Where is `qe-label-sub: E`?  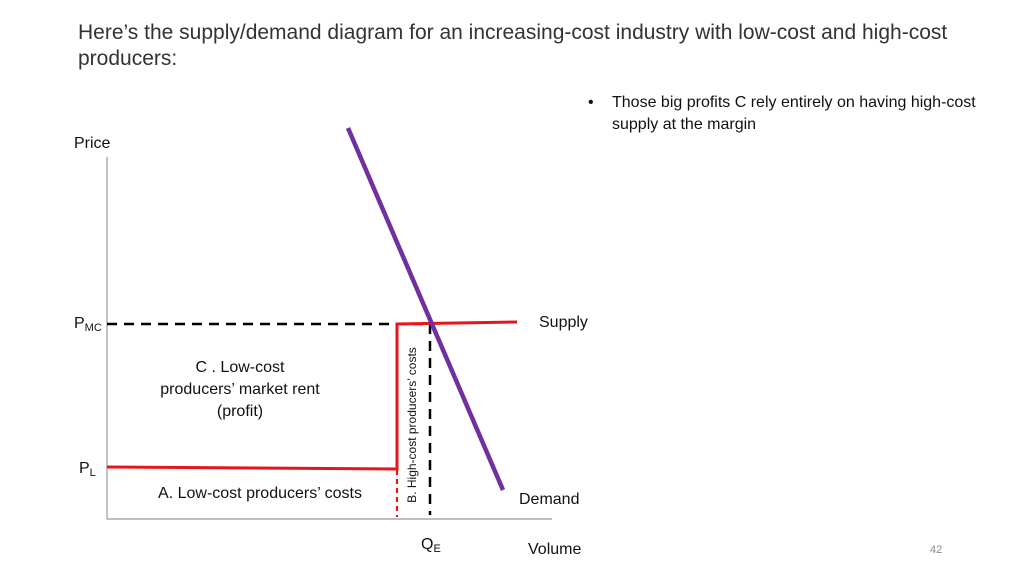
qe-label-sub: E is located at coordinates (437, 549).